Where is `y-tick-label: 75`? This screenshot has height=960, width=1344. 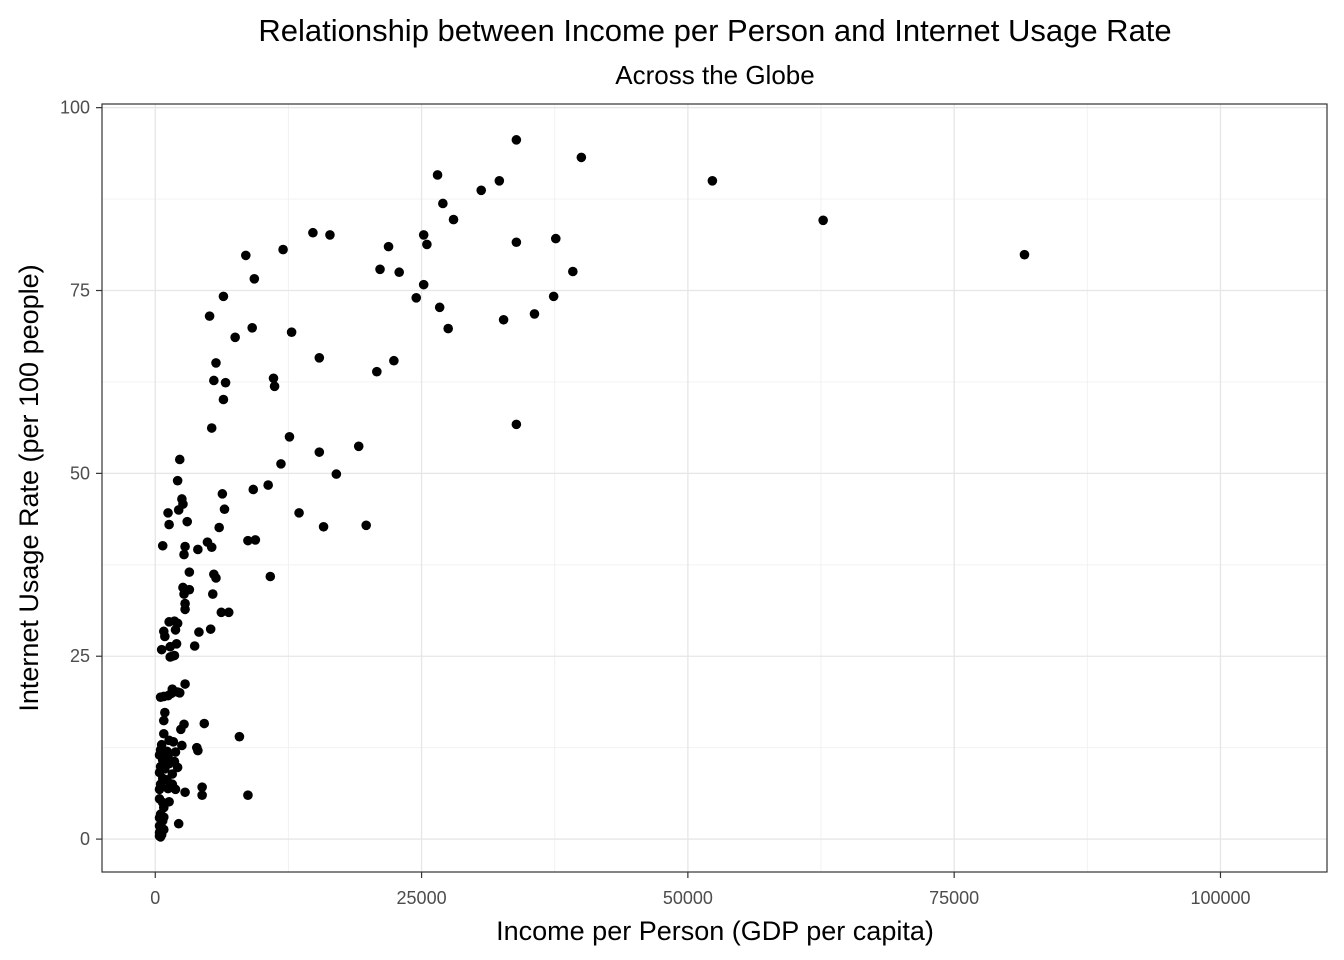 y-tick-label: 75 is located at coordinates (80, 291).